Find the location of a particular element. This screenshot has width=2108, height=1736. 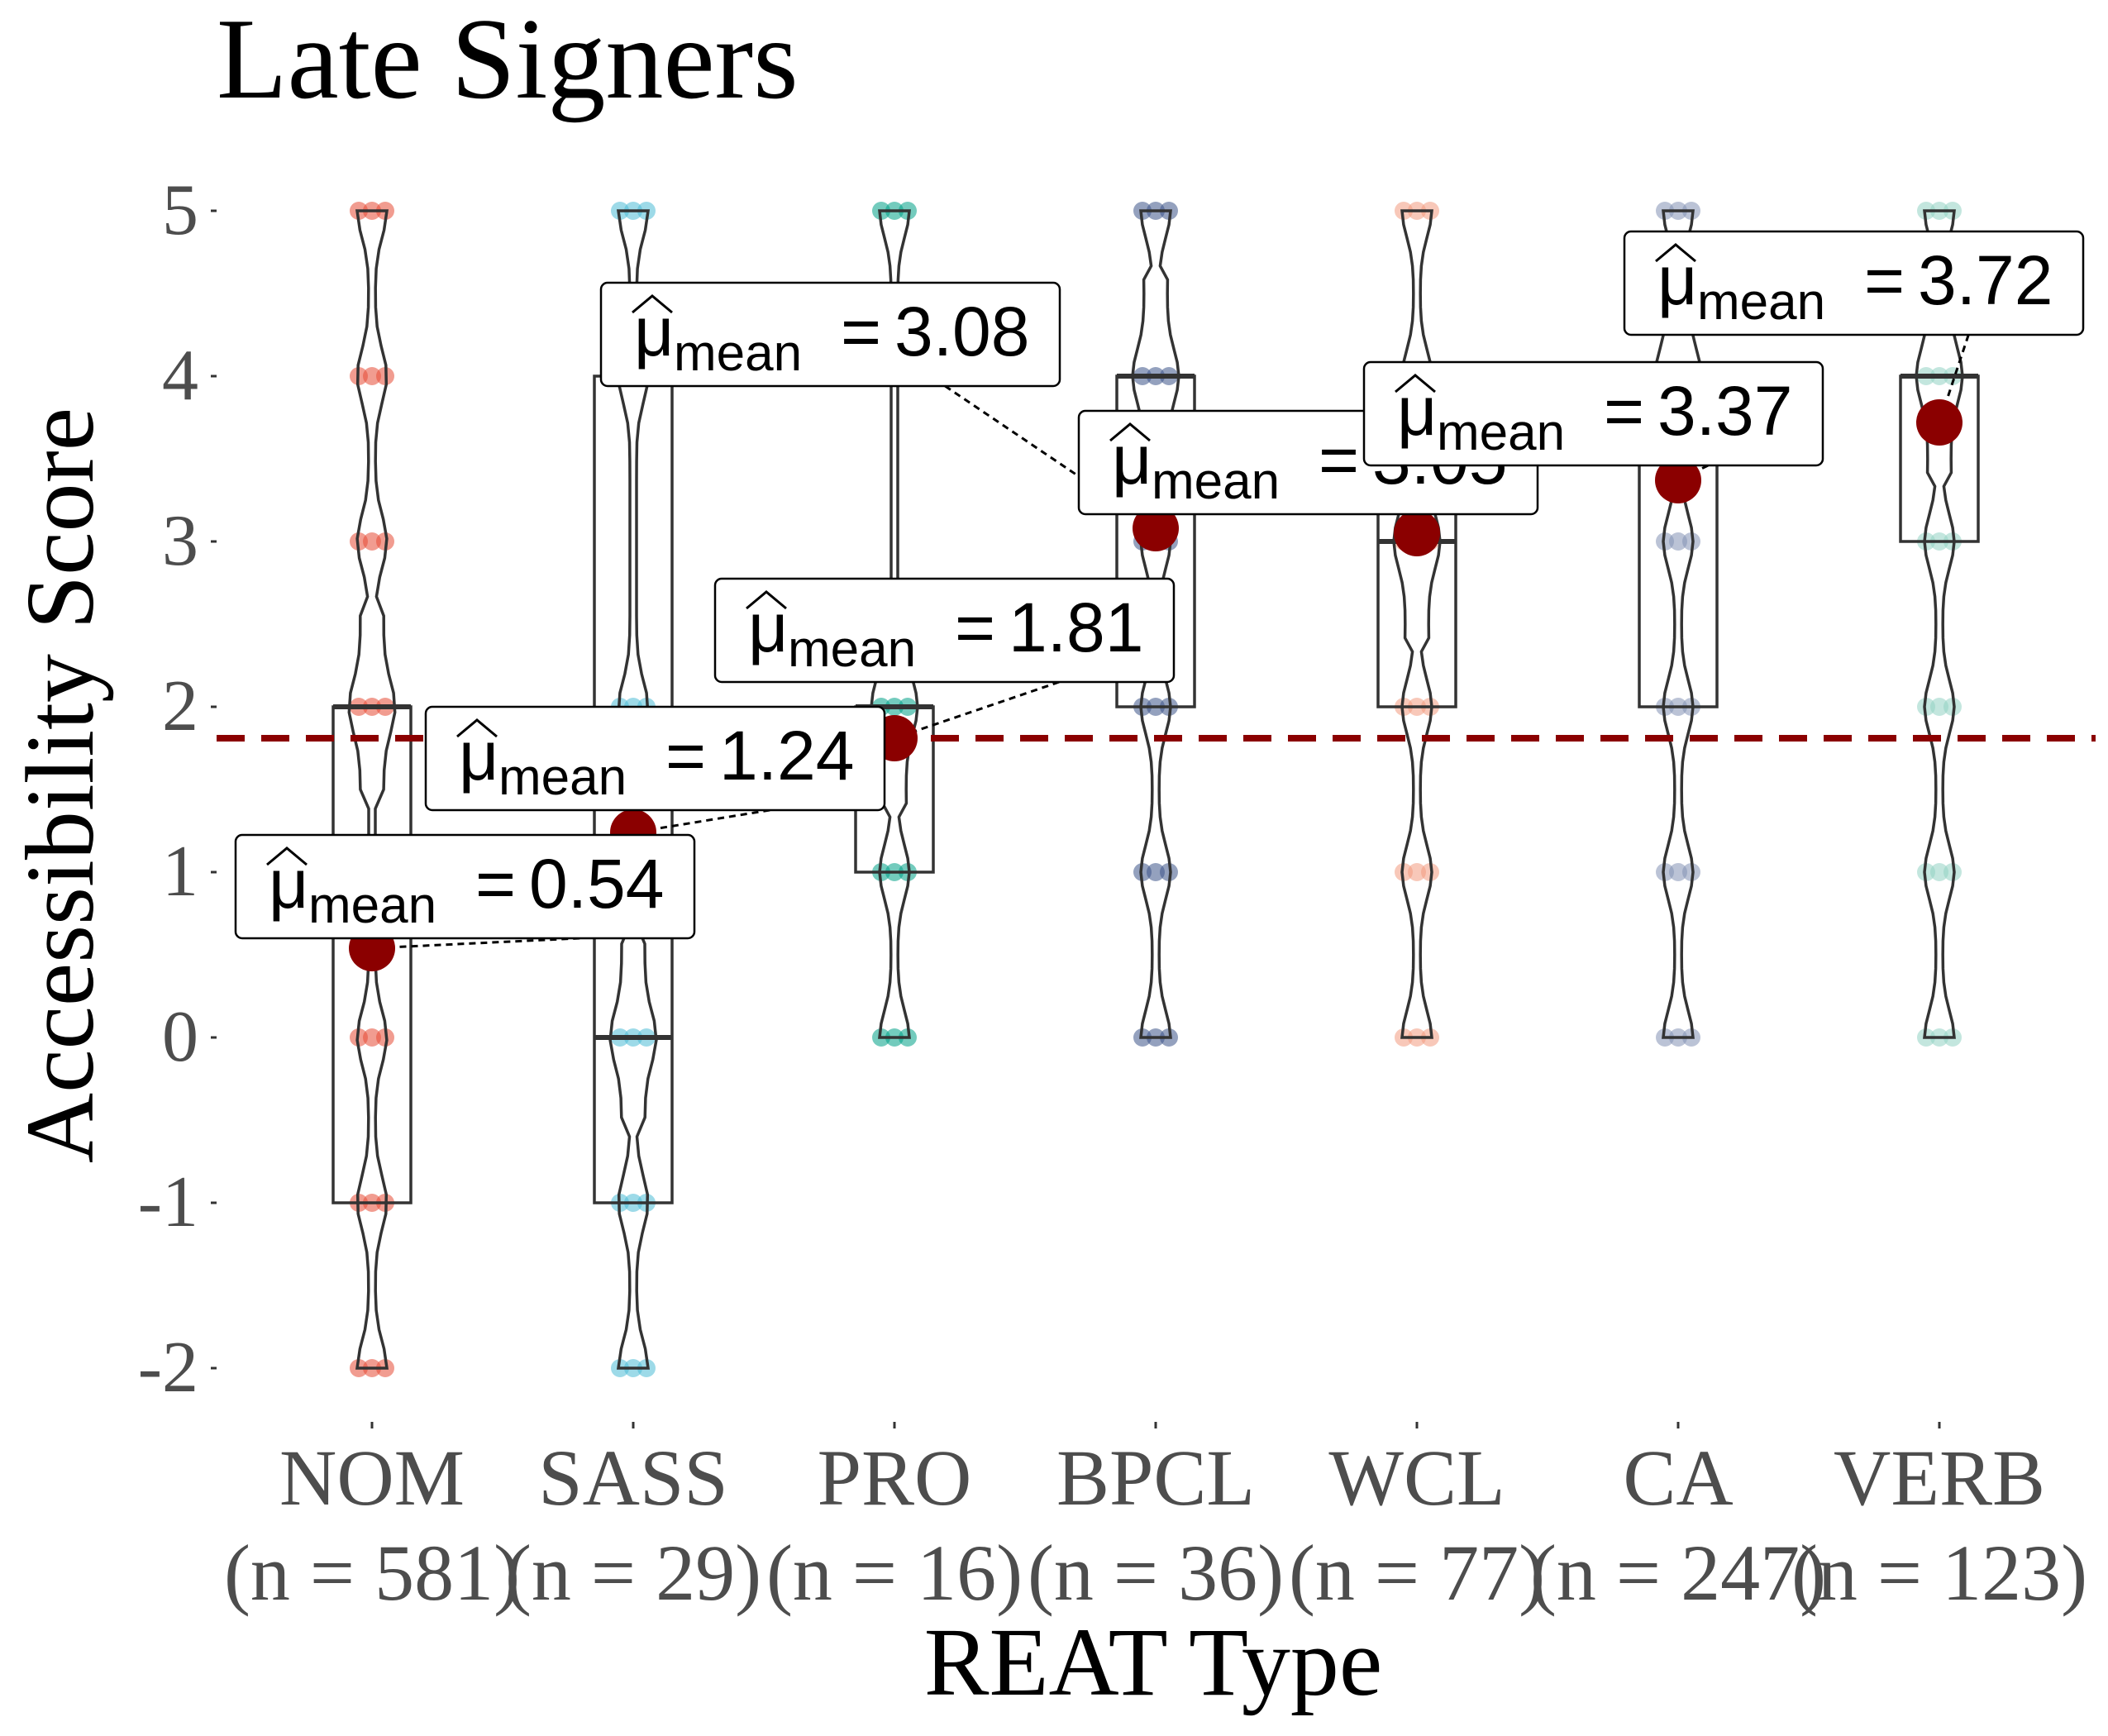

mean-value: 3.72 is located at coordinates (1985, 280).